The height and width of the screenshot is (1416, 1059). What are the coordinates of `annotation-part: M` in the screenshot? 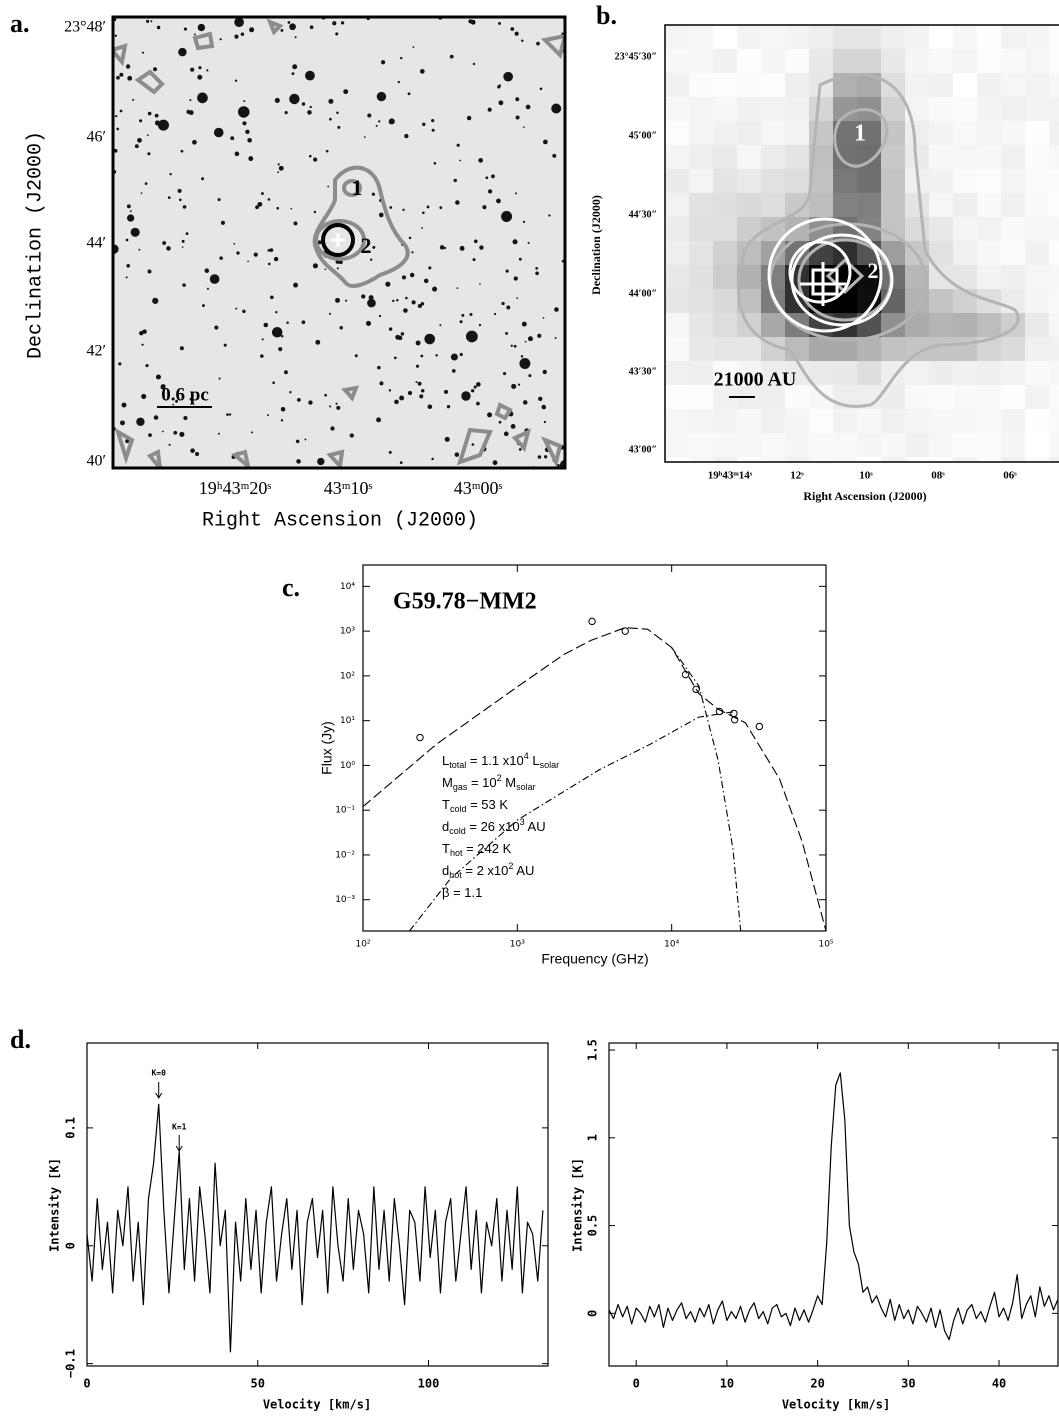 It's located at (509, 782).